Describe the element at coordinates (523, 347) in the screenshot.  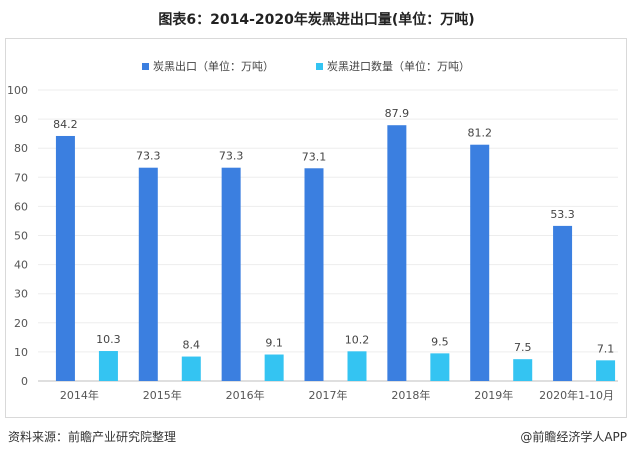
I see `data-label-series2: 7.5` at that location.